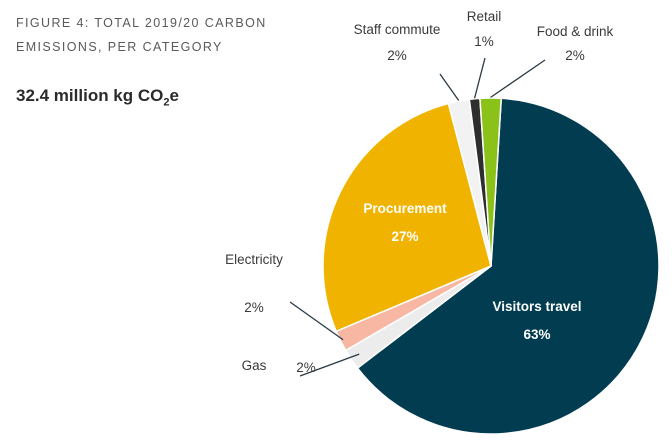 Image resolution: width=672 pixels, height=447 pixels. Describe the element at coordinates (329, 365) in the screenshot. I see `leader-line-gas` at that location.